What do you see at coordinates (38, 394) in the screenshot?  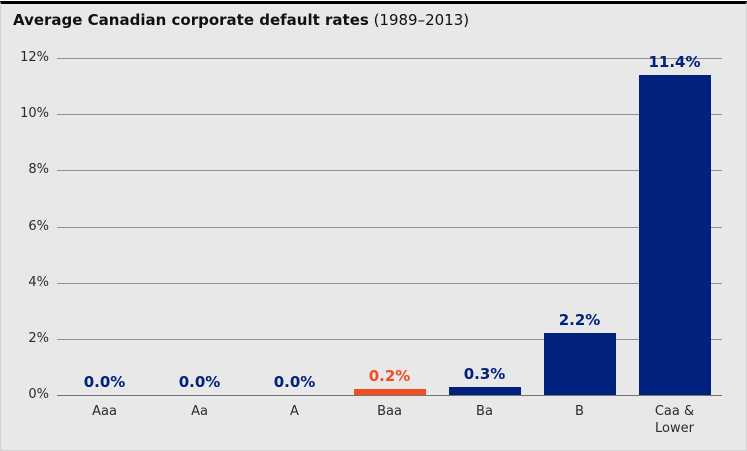 I see `y-axis-tick-label-0pct: 0%` at bounding box center [38, 394].